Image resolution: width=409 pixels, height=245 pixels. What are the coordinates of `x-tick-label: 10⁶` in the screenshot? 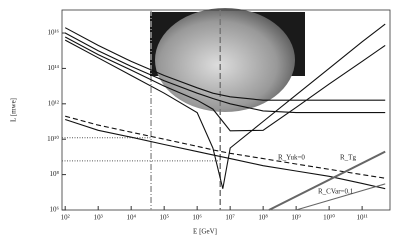 It's located at (197, 218).